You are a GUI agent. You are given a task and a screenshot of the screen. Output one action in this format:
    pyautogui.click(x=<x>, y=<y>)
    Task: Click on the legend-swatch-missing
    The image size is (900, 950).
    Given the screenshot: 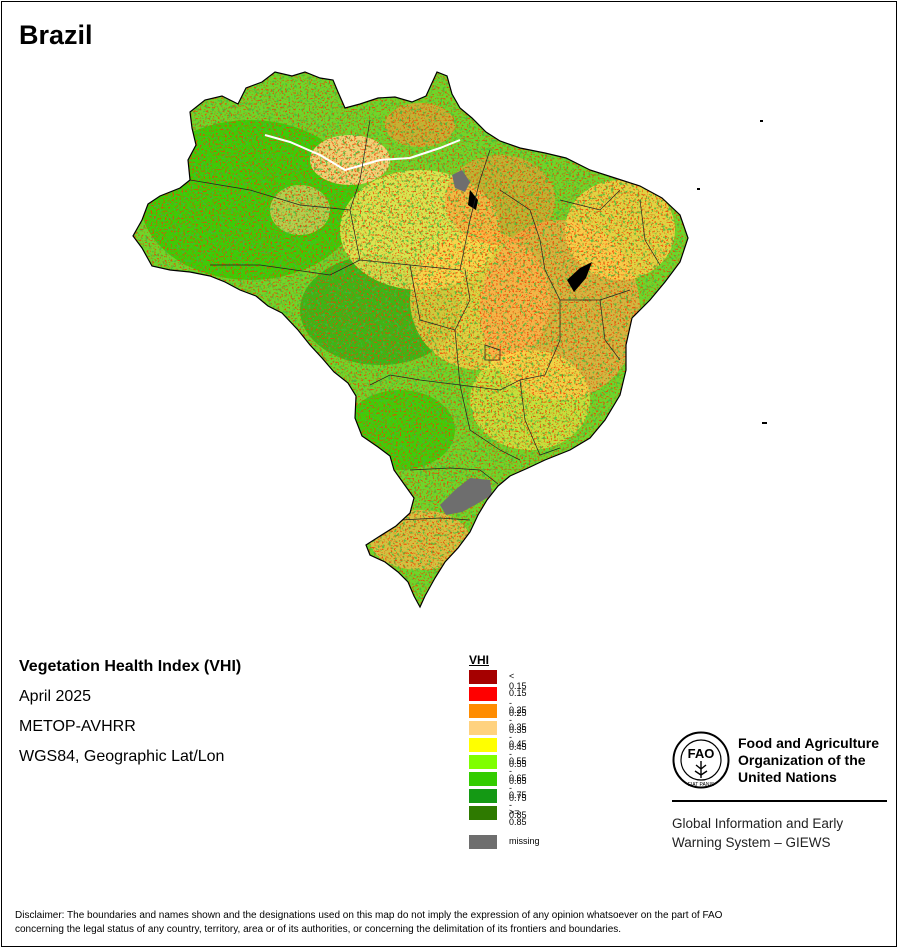 What is the action you would take?
    pyautogui.click(x=483, y=842)
    